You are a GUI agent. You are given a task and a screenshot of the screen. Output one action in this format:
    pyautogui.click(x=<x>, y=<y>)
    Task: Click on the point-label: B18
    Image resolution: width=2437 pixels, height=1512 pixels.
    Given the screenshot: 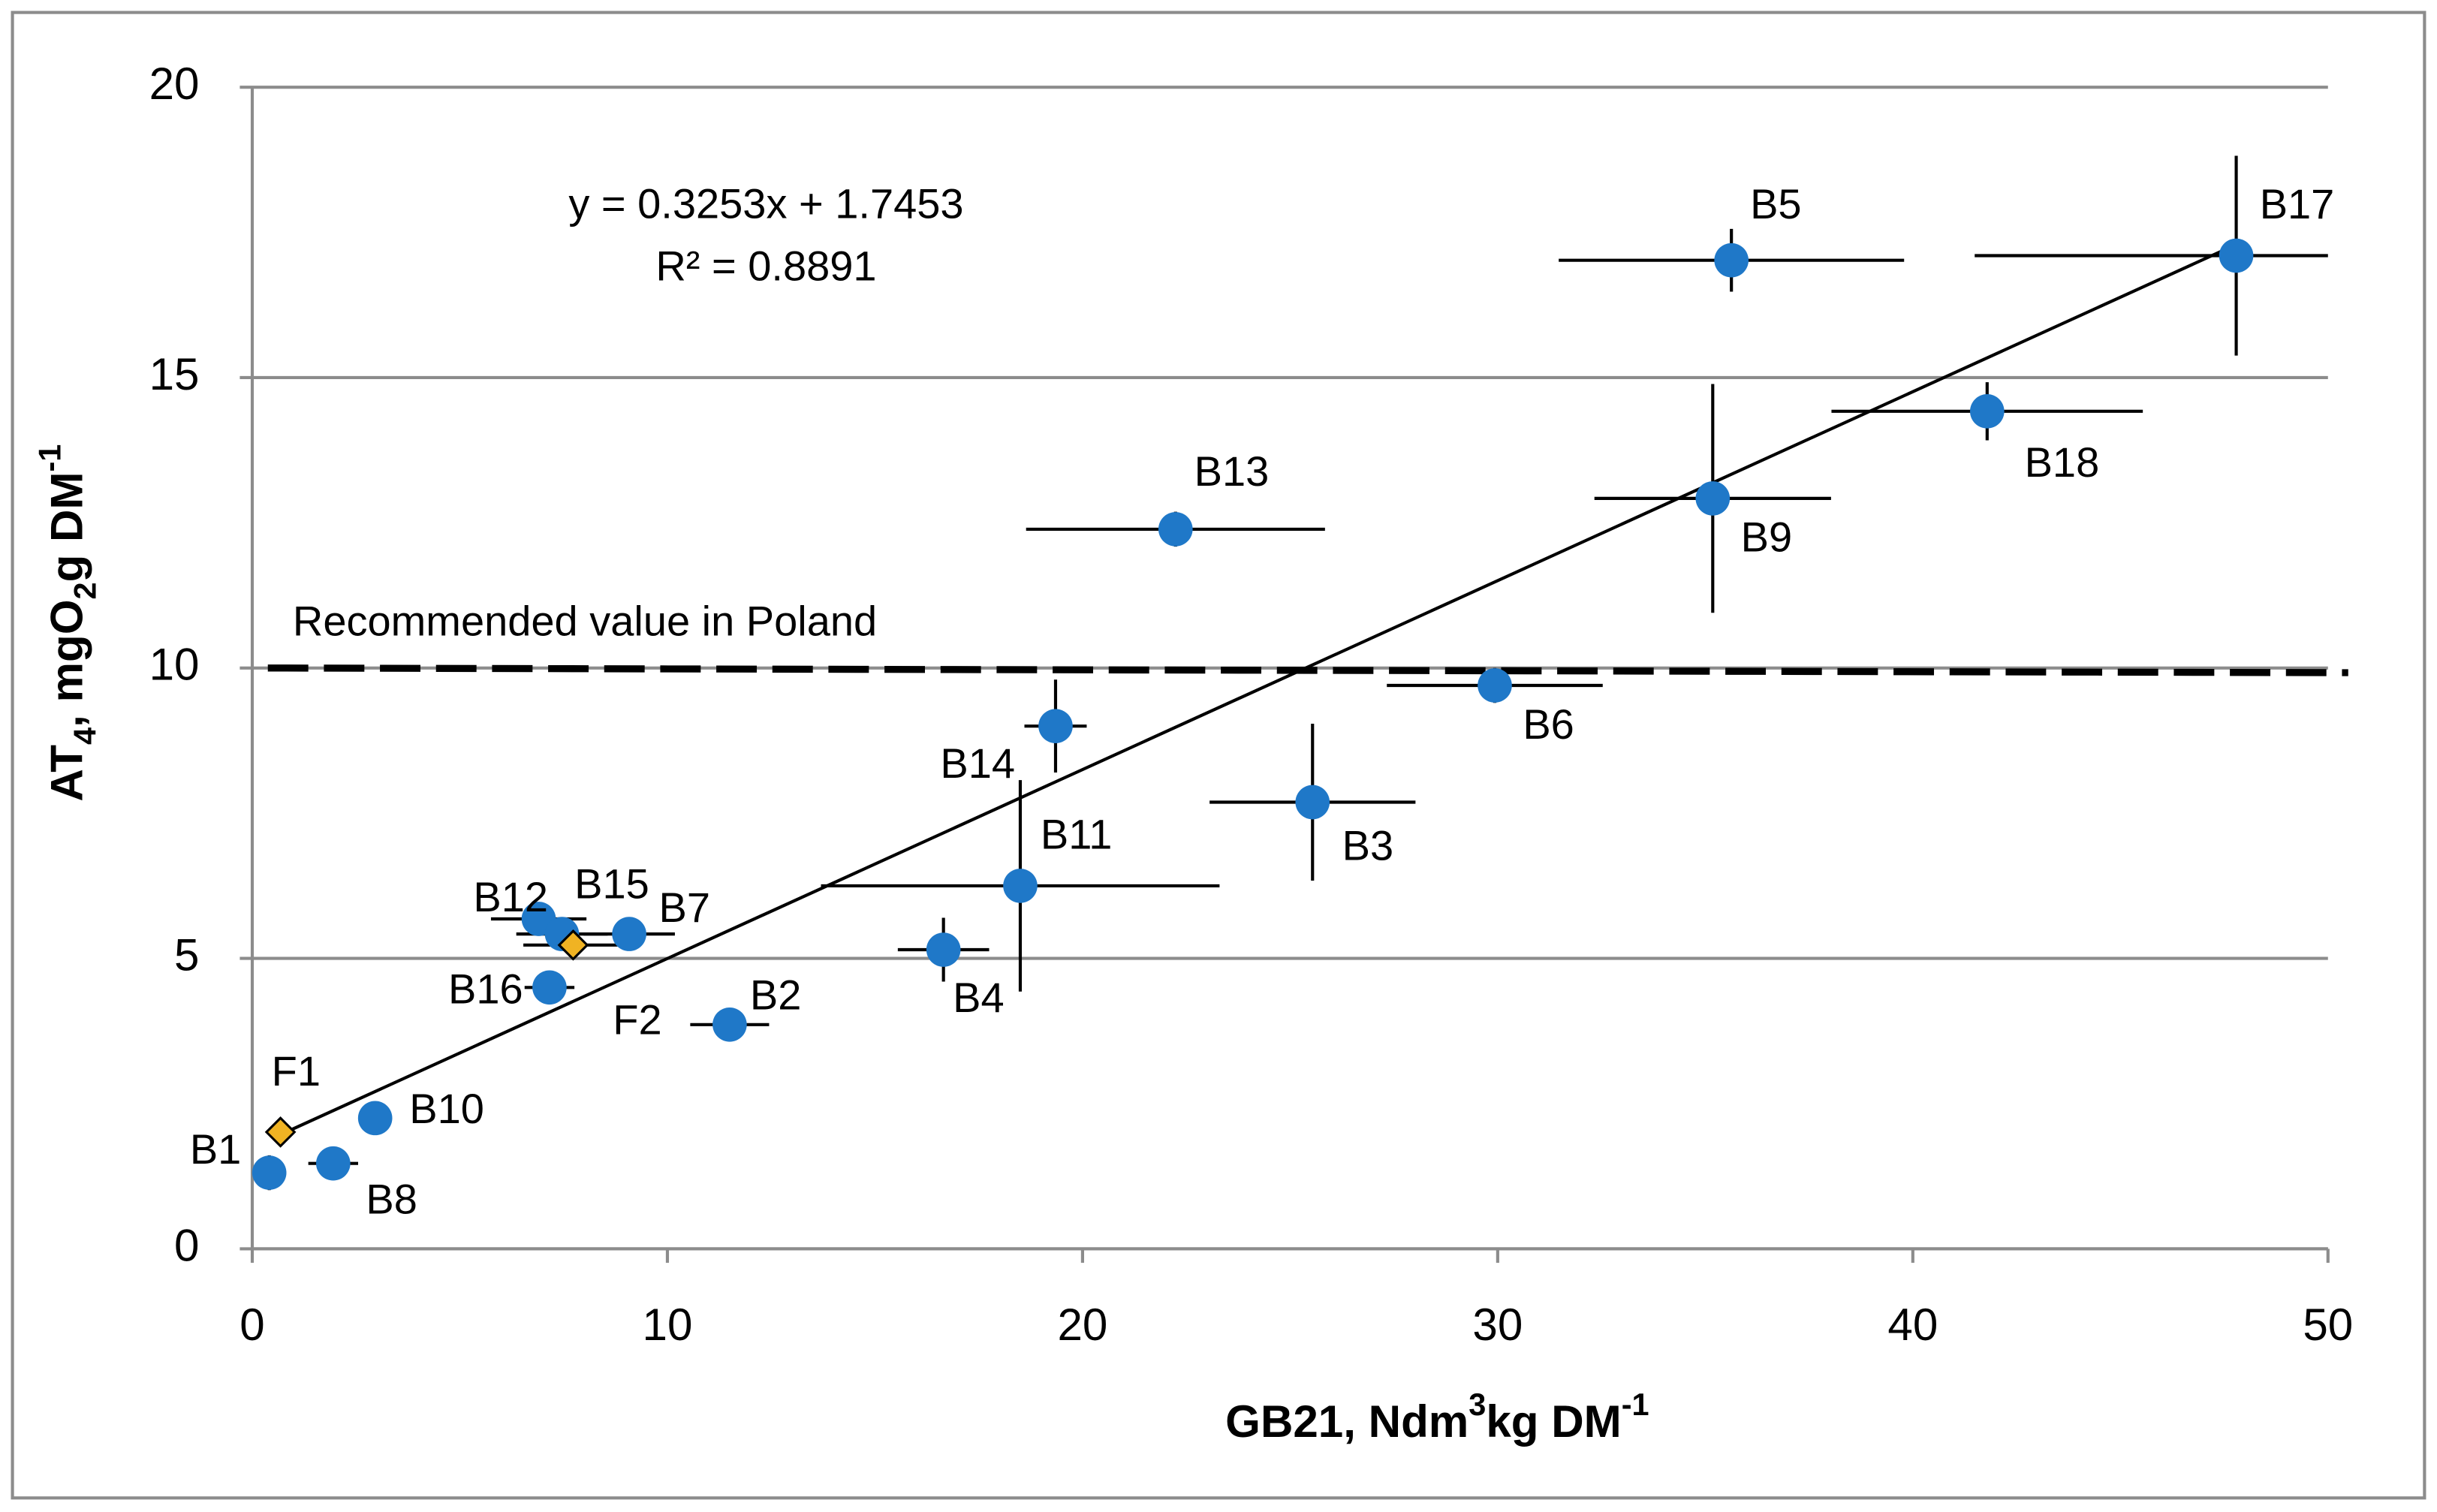 What is the action you would take?
    pyautogui.click(x=2062, y=462)
    